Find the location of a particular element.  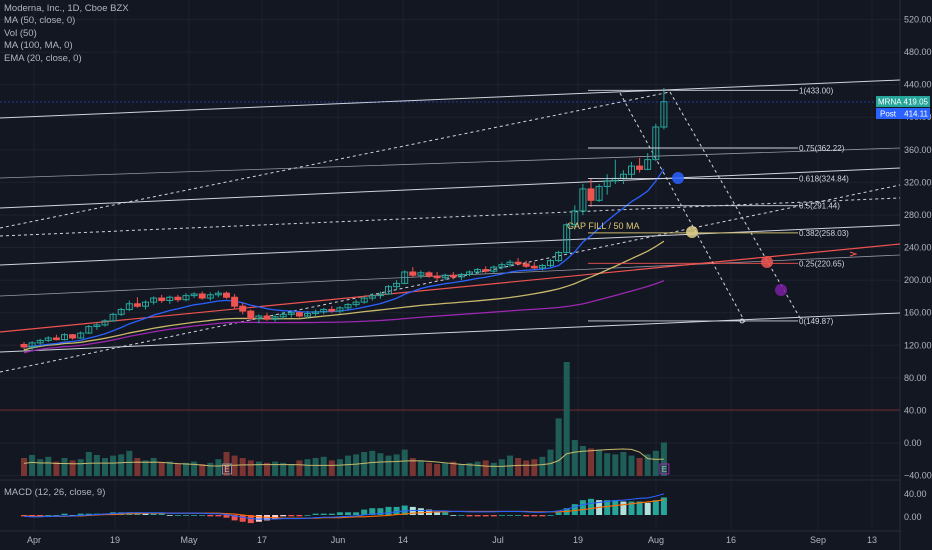

legend-ema20: EMA (20, close, 0) is located at coordinates (43, 58).